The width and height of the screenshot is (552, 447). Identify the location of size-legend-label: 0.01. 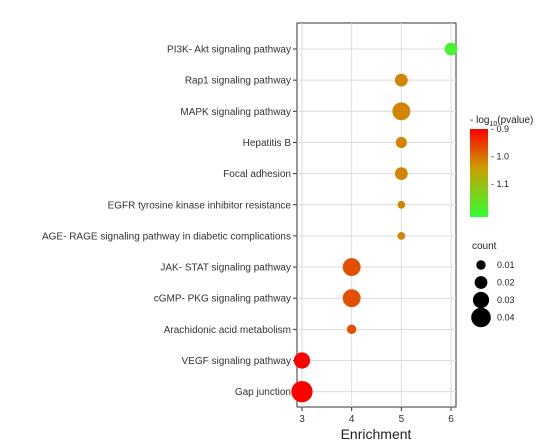
(506, 265).